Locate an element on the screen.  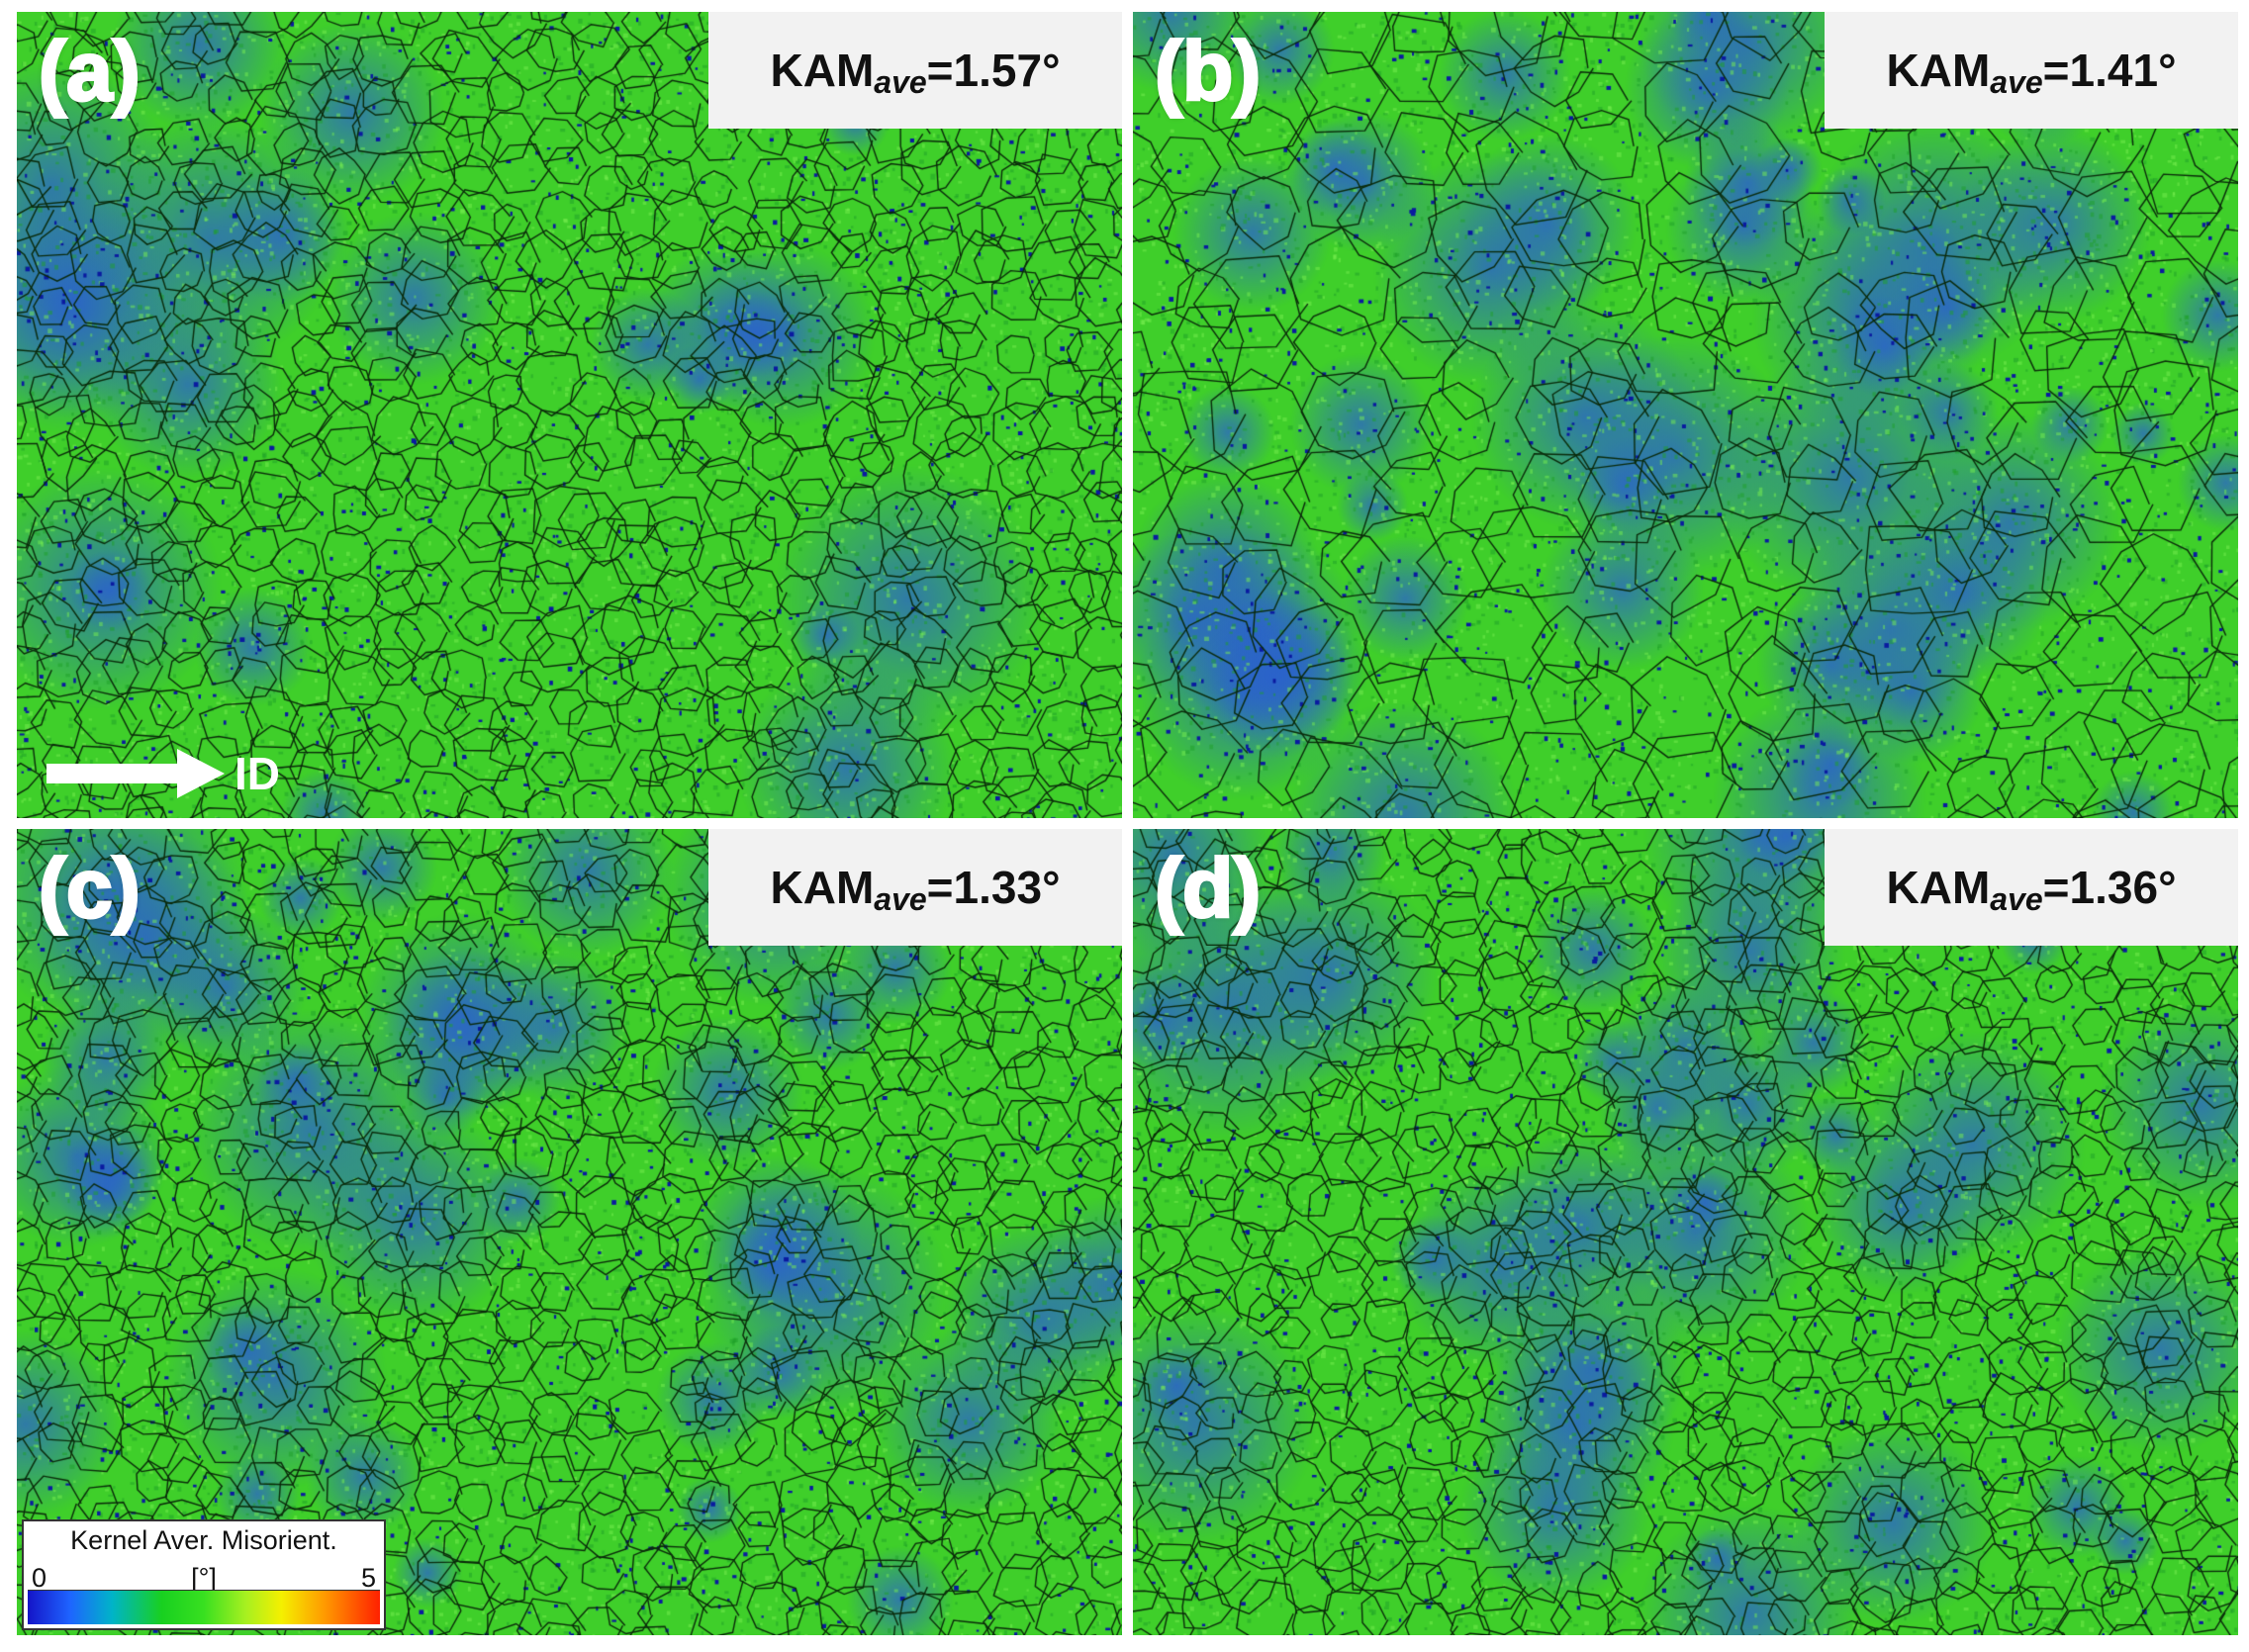
arrow-right-icon is located at coordinates (136, 773).